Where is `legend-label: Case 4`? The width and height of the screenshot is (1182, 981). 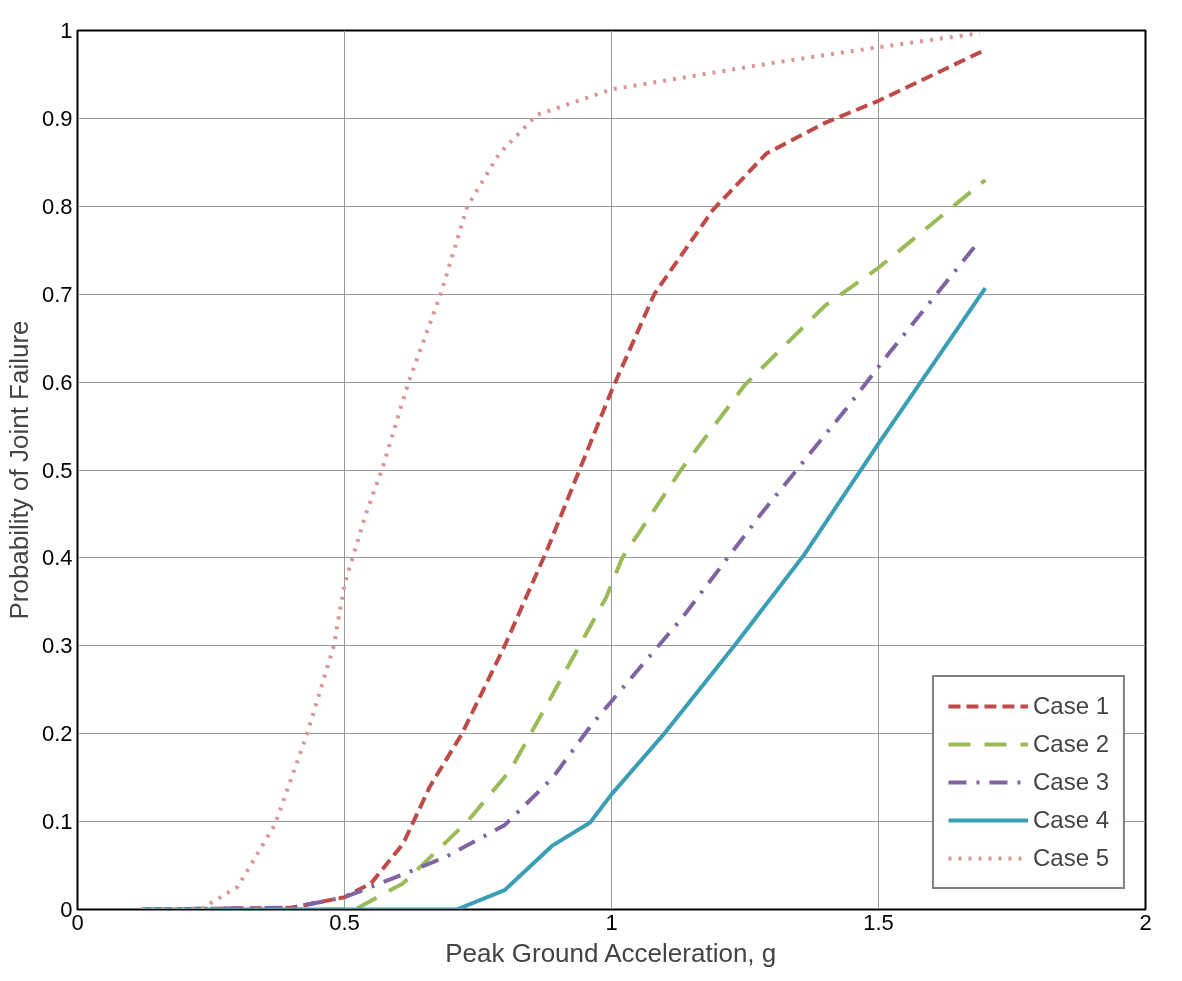 legend-label: Case 4 is located at coordinates (1070, 820).